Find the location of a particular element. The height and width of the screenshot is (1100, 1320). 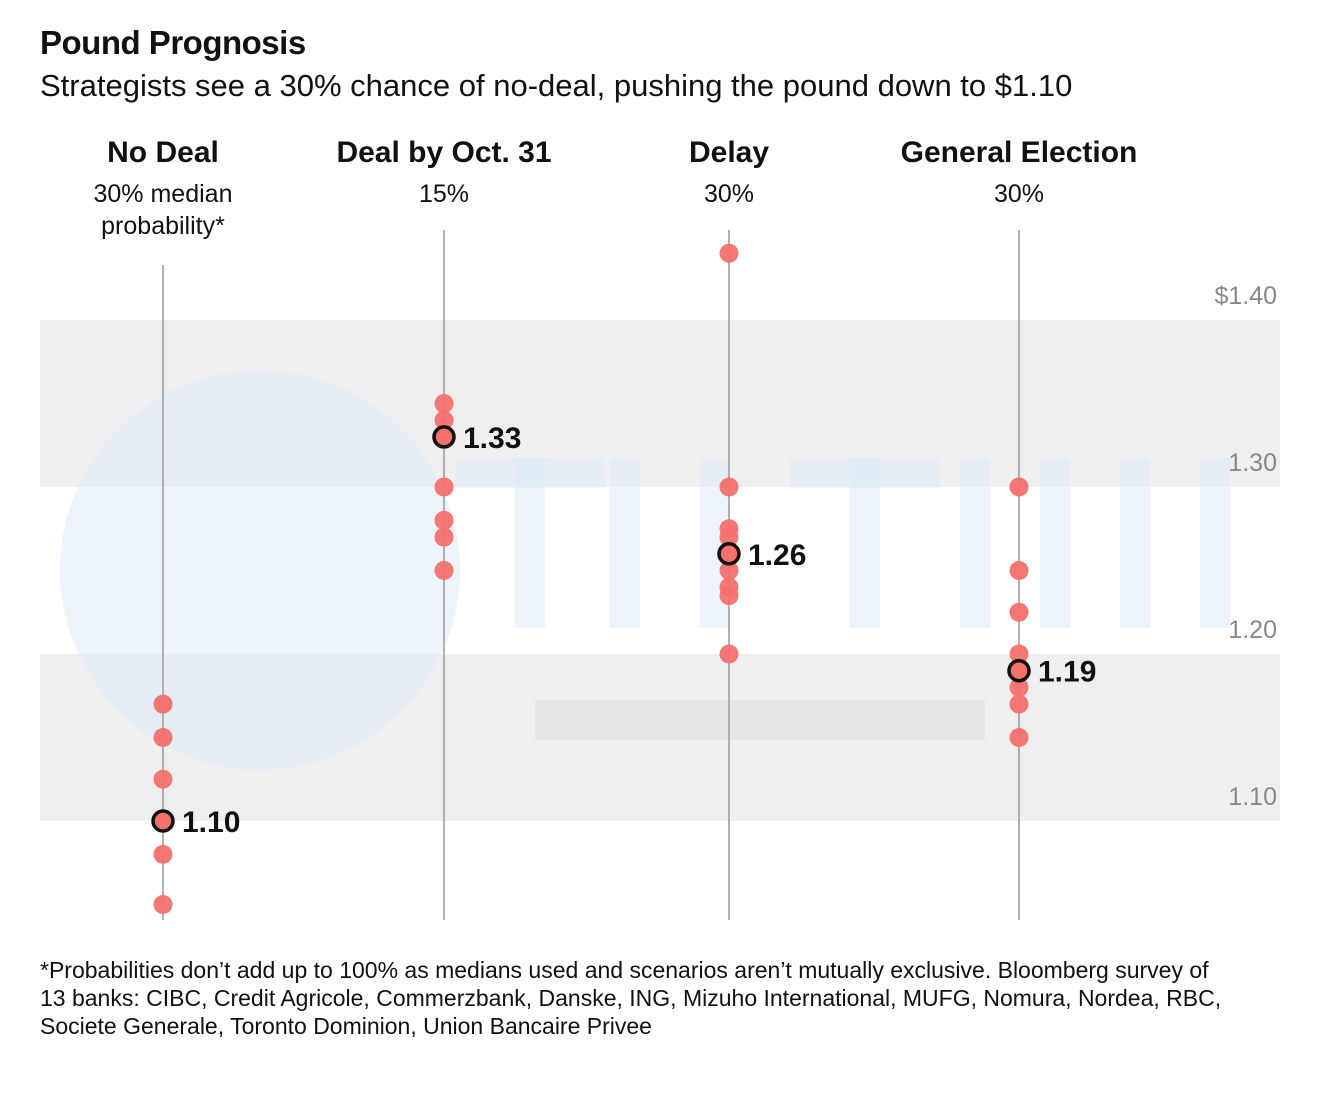

y-tick-label: $1.40 is located at coordinates (1245, 296).